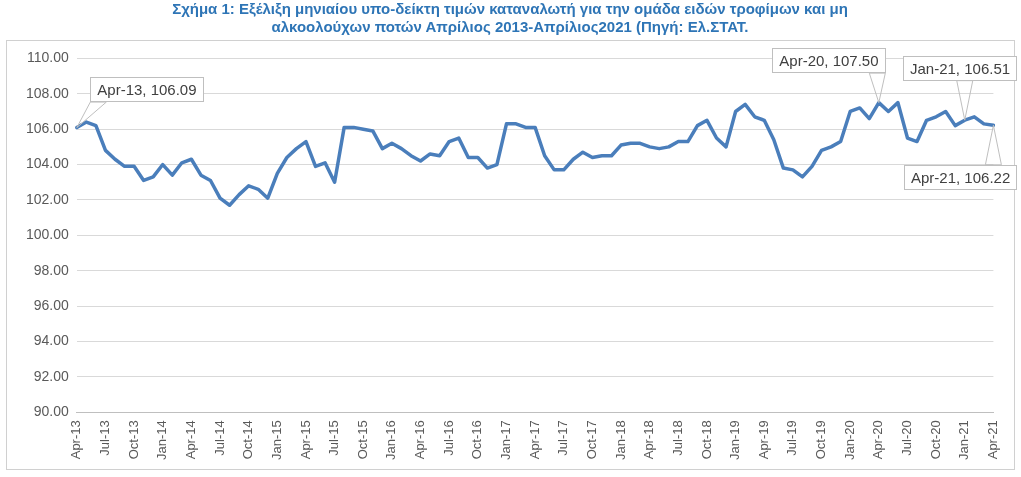  Describe the element at coordinates (48, 57) in the screenshot. I see `y-tick-label: 110.00` at that location.